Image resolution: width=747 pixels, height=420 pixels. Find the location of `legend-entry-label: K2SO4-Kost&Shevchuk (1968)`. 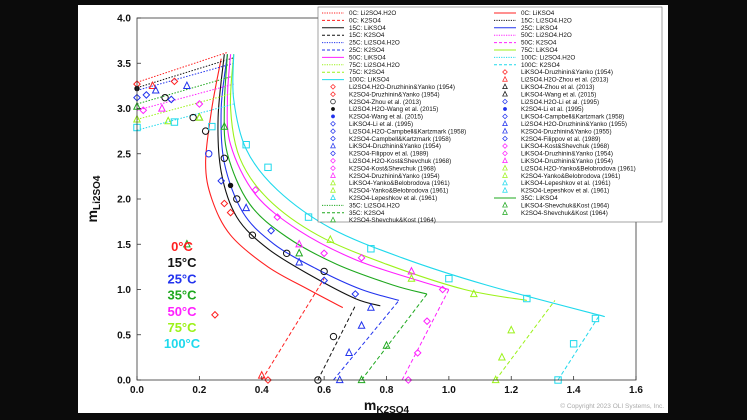

legend-entry-label: K2SO4-Kost&Shevchuk (1968) is located at coordinates (392, 168).